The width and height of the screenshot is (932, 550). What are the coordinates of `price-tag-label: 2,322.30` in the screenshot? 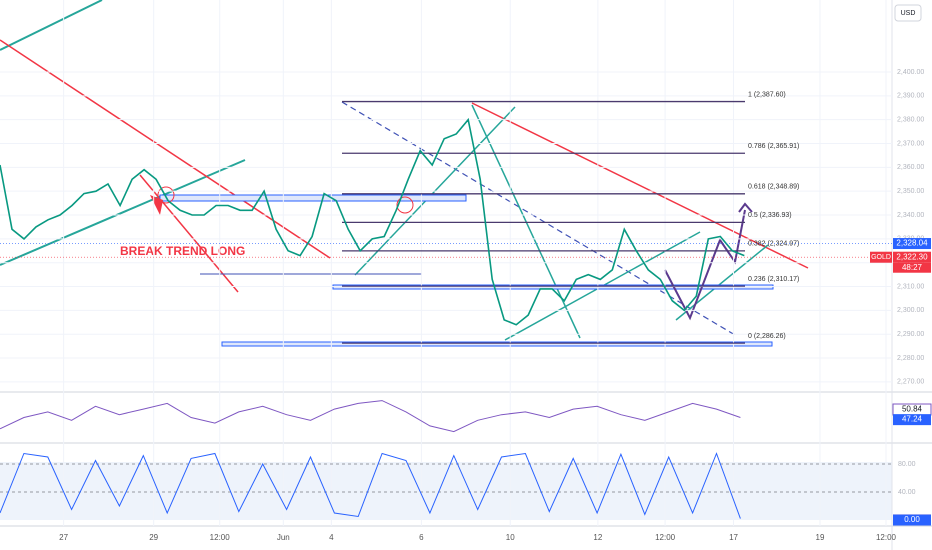 It's located at (912, 256).